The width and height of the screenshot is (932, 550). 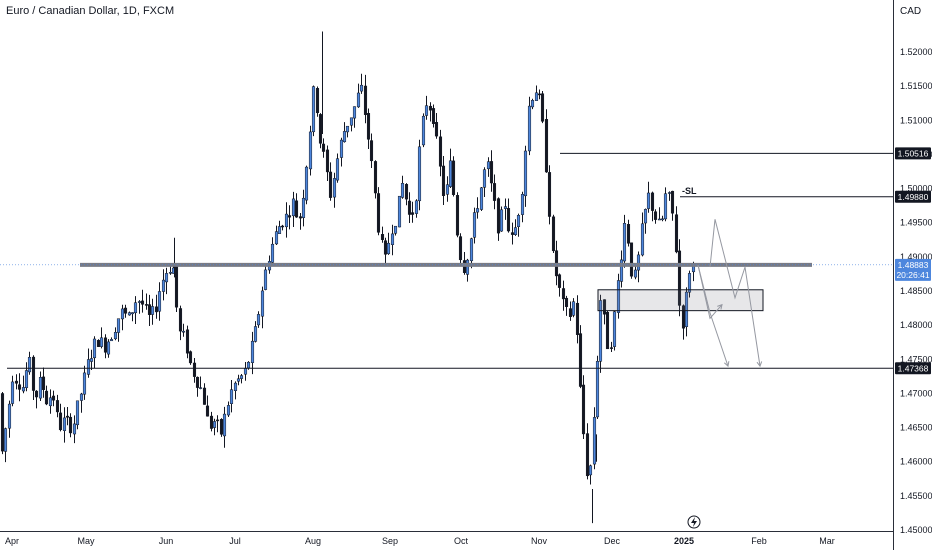 I want to click on x-tick-label: Sep, so click(x=390, y=541).